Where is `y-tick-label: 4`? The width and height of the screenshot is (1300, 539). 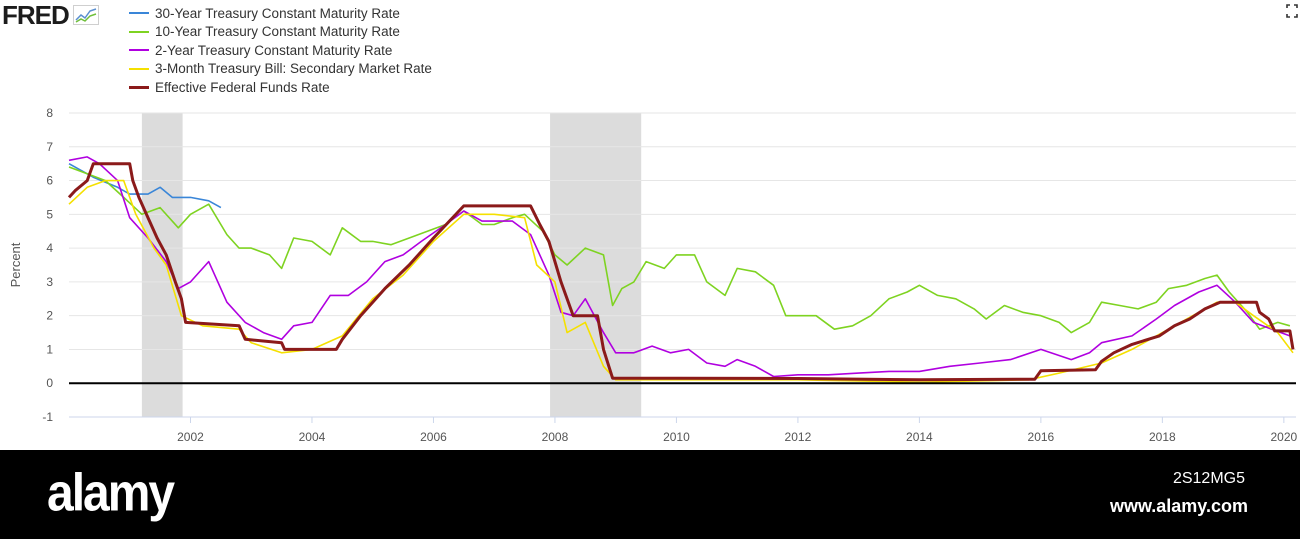
y-tick-label: 4 is located at coordinates (49, 248).